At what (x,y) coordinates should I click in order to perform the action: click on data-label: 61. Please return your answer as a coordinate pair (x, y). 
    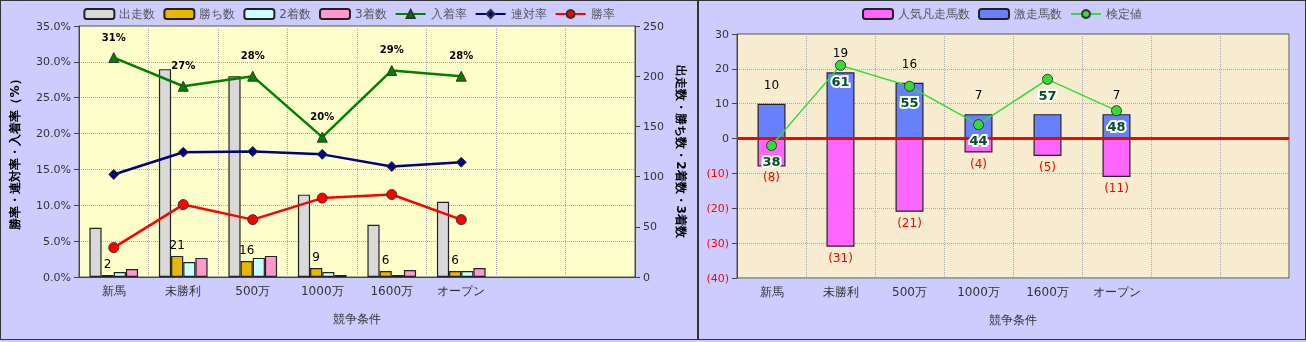
    Looking at the image, I should click on (840, 81).